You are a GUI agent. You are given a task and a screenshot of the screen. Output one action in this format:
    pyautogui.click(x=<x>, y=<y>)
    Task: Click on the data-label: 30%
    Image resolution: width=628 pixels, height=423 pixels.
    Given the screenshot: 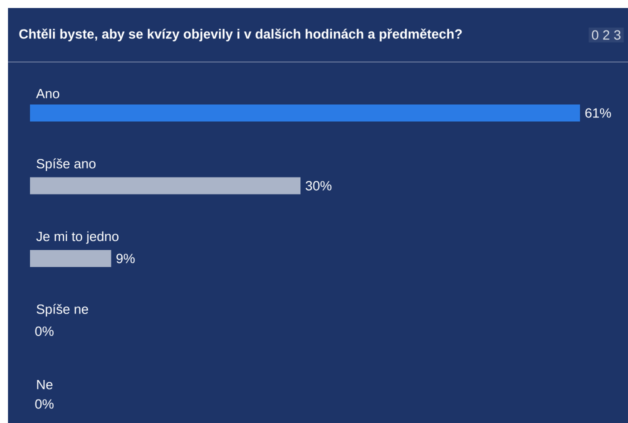 What is the action you would take?
    pyautogui.click(x=319, y=185)
    